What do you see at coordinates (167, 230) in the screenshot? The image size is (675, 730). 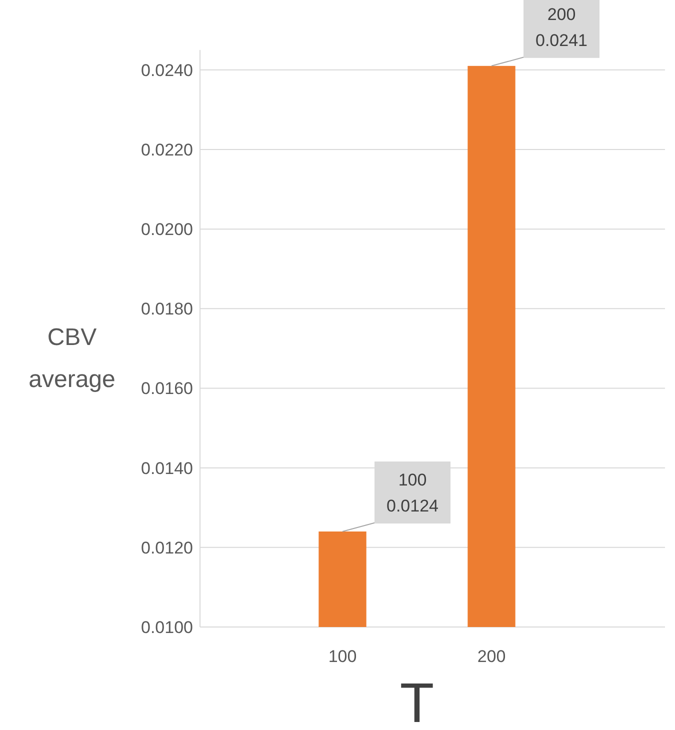 I see `y-tick-label: 0.0200` at bounding box center [167, 230].